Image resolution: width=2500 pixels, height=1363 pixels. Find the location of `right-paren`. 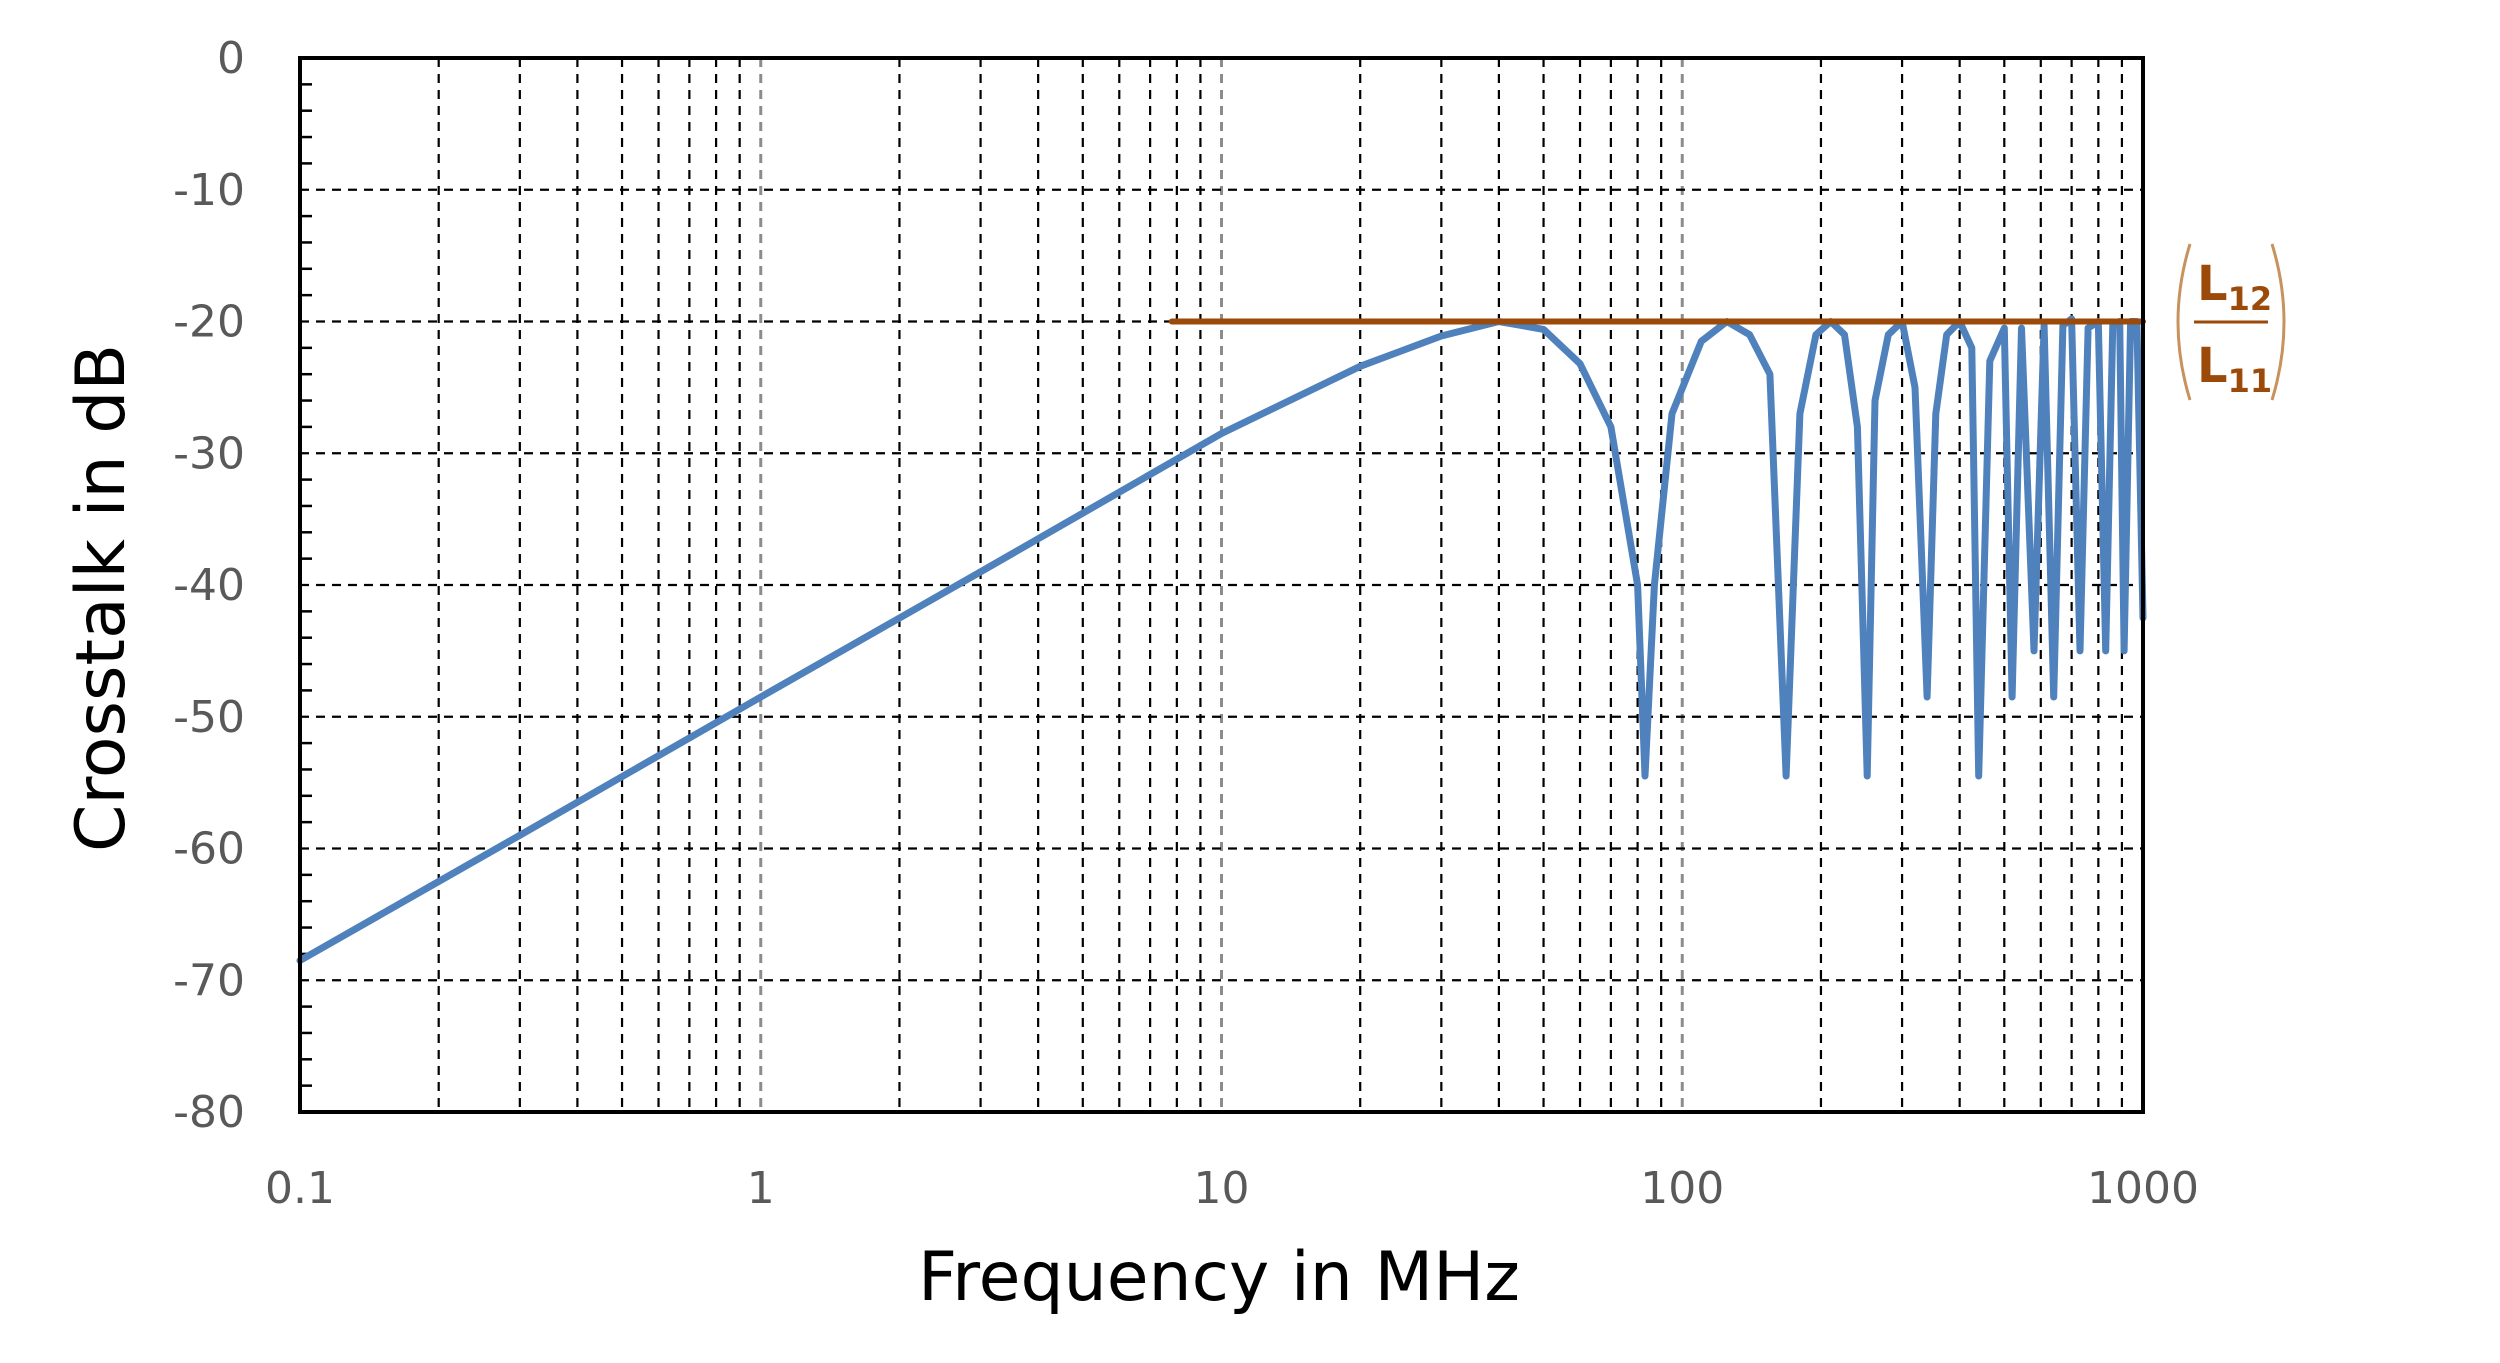

right-paren is located at coordinates (2278, 322).